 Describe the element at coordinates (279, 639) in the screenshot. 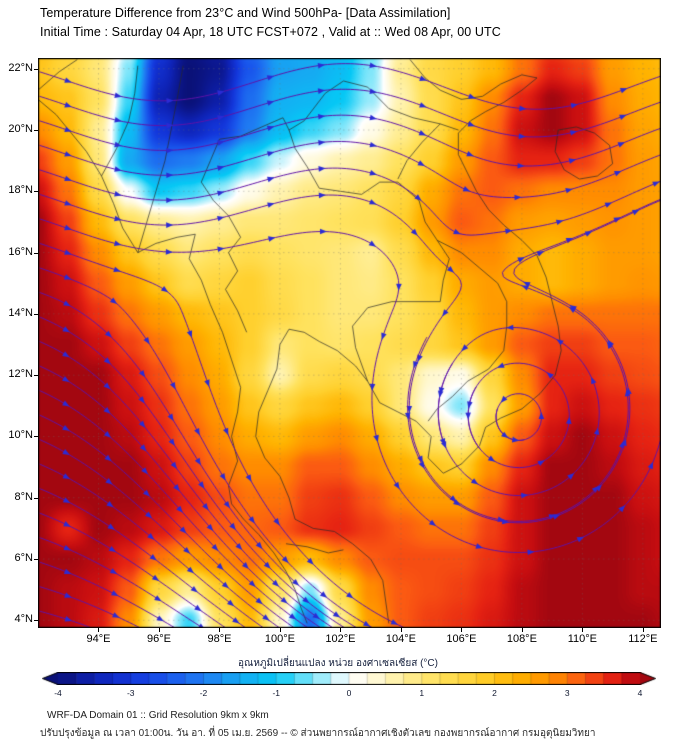

I see `lon-tick-label: 100°E` at that location.